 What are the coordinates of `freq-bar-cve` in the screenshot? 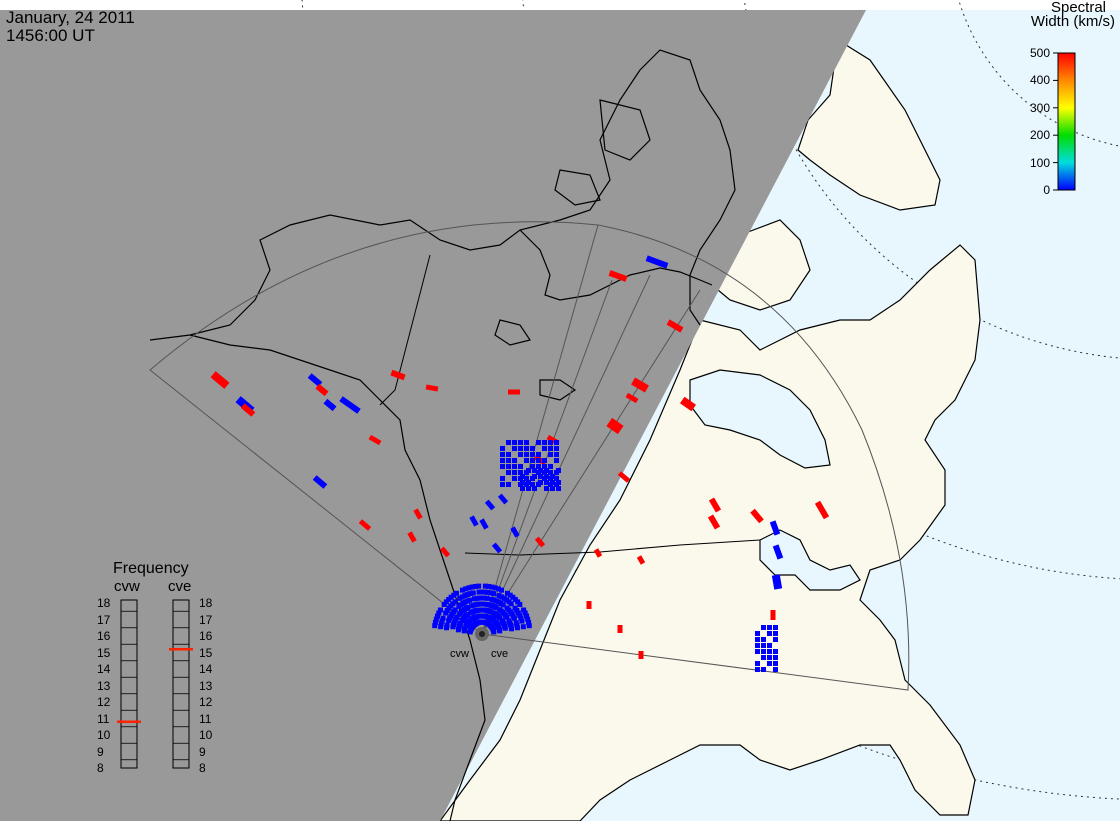 It's located at (181, 684).